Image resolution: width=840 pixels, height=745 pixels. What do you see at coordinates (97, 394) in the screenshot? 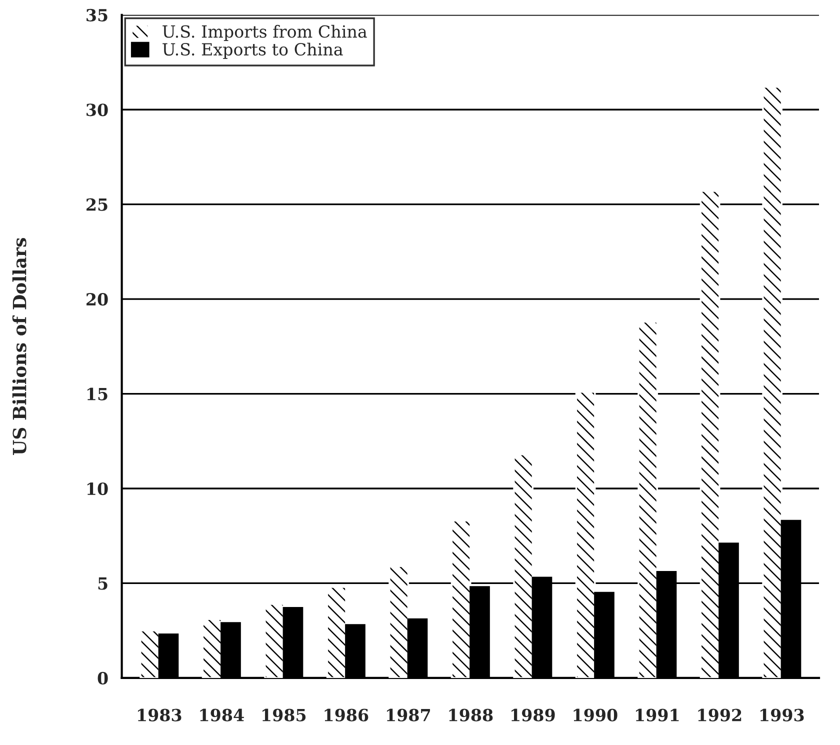
I see `y-tick-label: 15` at bounding box center [97, 394].